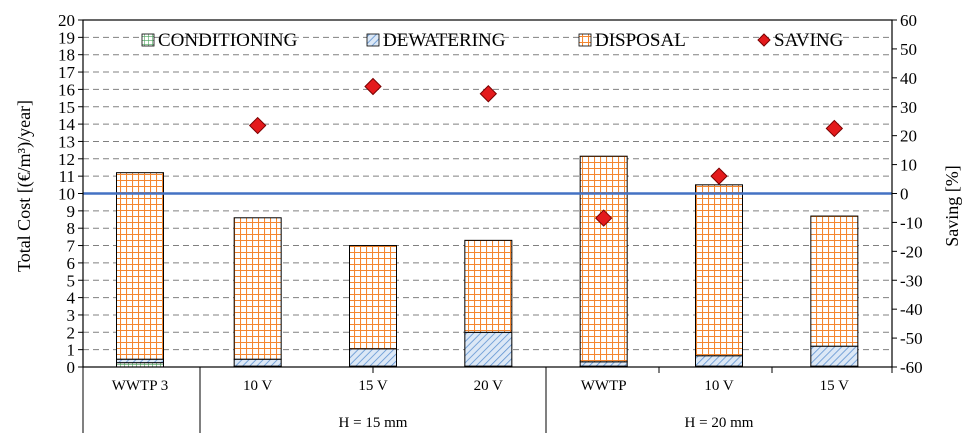  I want to click on y2-tick-label: -30, so click(911, 280).